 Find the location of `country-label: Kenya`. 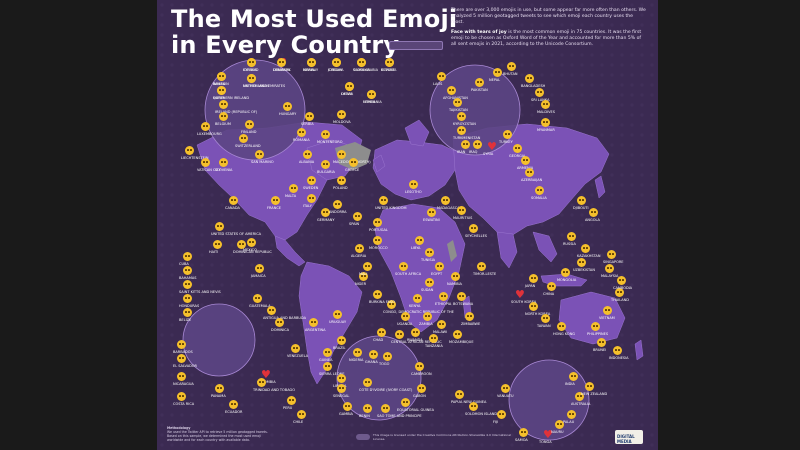

country-label: Kenya is located at coordinates (415, 306).